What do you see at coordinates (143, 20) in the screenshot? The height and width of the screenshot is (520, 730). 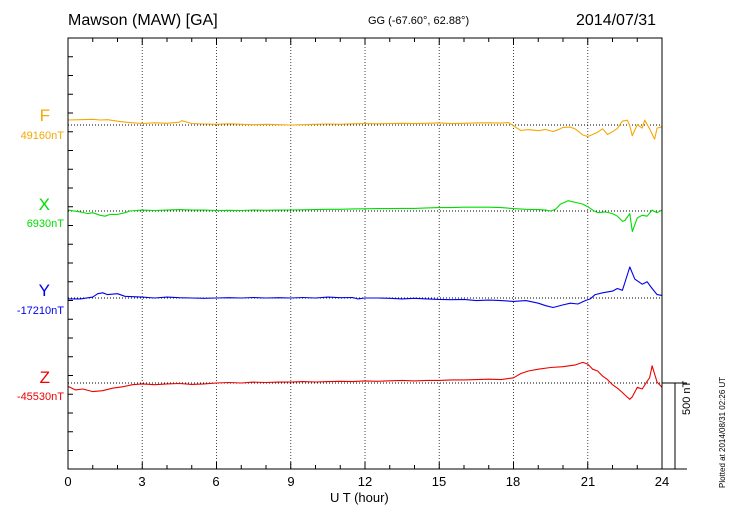 I see `station-title: Mawson (MAW) [GA]` at bounding box center [143, 20].